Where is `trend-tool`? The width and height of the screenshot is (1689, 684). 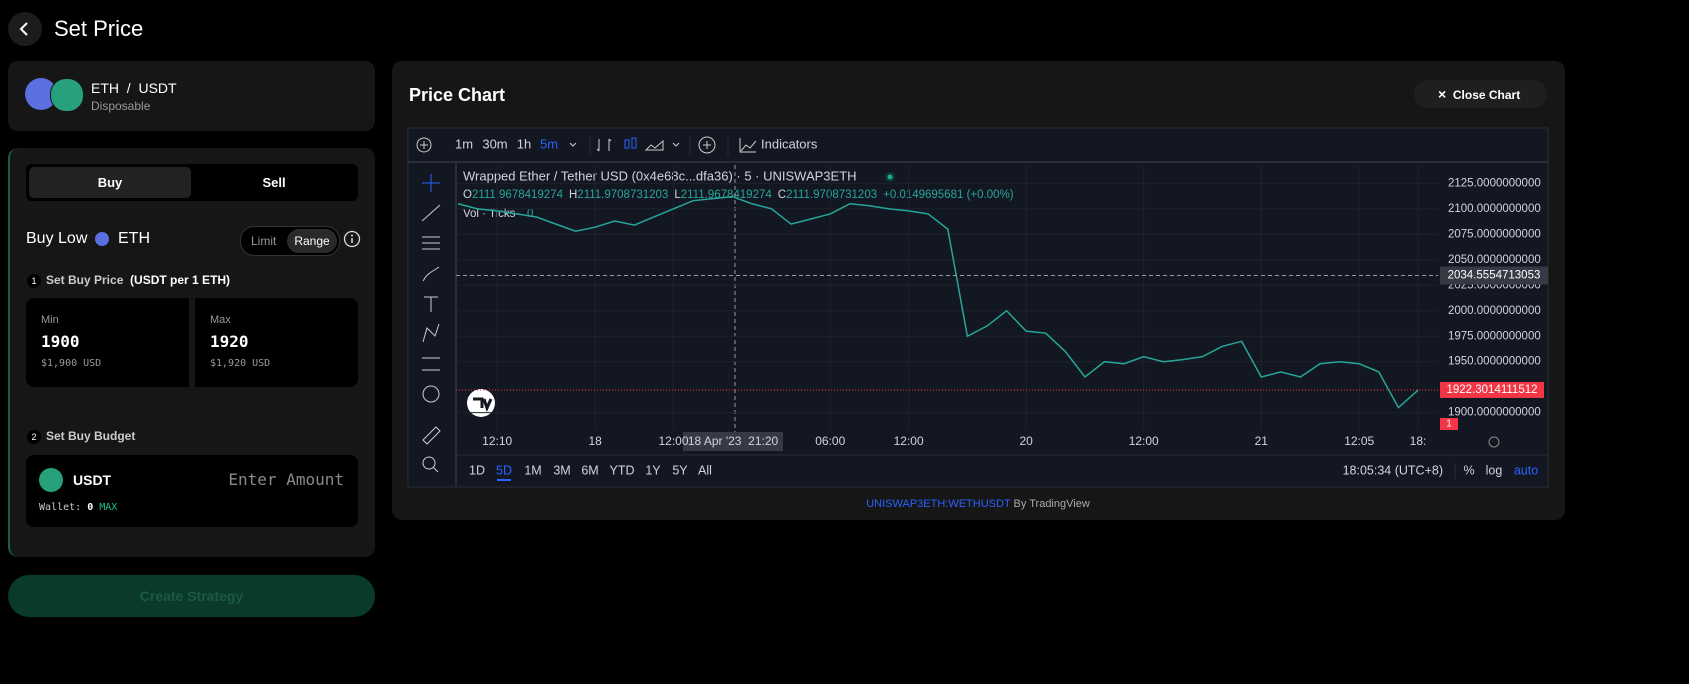 trend-tool is located at coordinates (431, 213).